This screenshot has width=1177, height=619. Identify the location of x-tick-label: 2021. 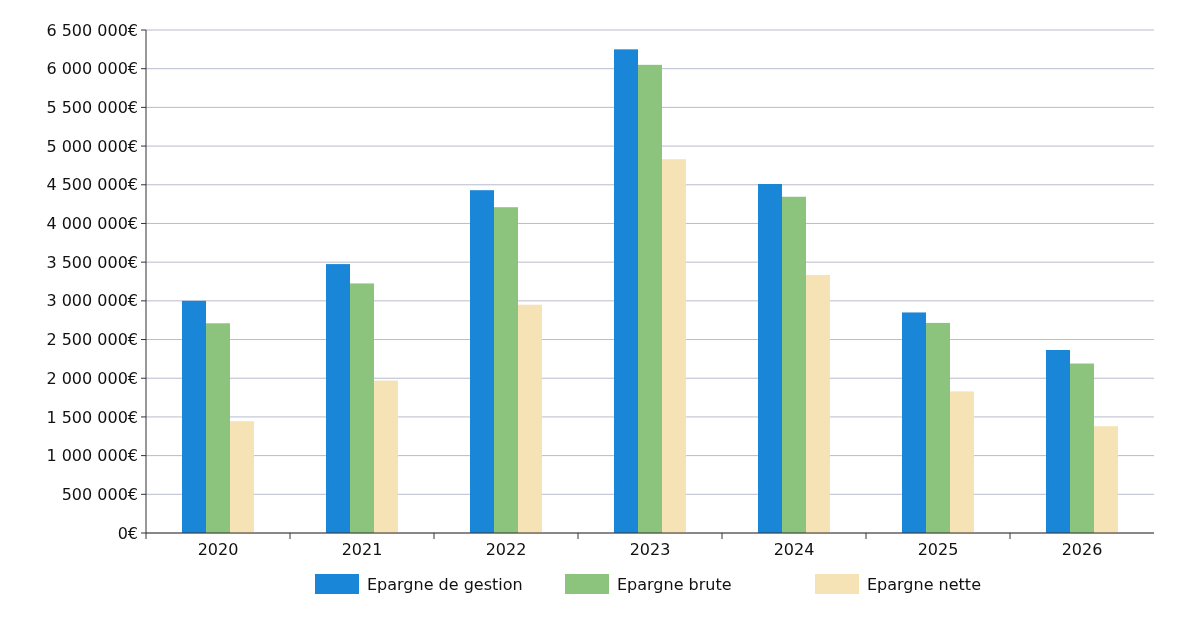
(362, 549).